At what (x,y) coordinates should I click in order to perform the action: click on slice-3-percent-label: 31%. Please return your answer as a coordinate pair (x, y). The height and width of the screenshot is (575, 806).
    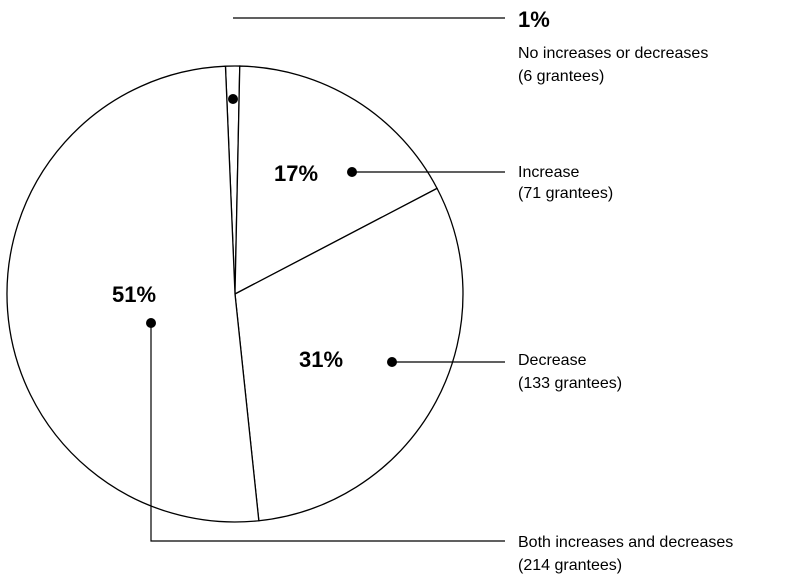
    Looking at the image, I should click on (321, 359).